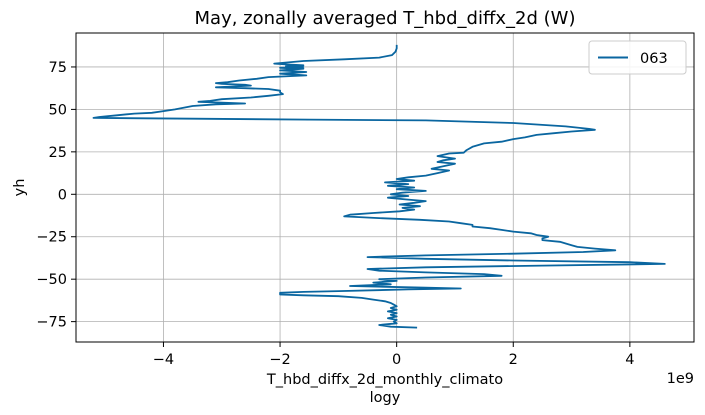 The image size is (705, 415). Describe the element at coordinates (56, 195) in the screenshot. I see `y-axis-ticks: −75 −50 −25 0 25 50 75` at that location.